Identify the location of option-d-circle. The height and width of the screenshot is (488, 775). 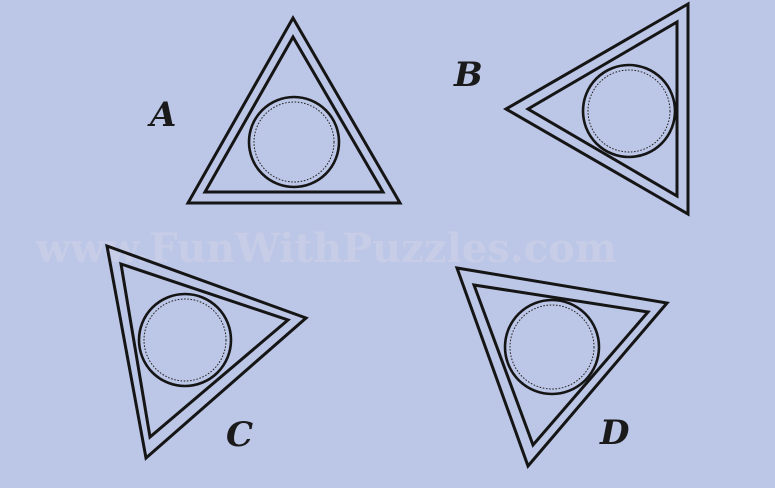
(552, 347).